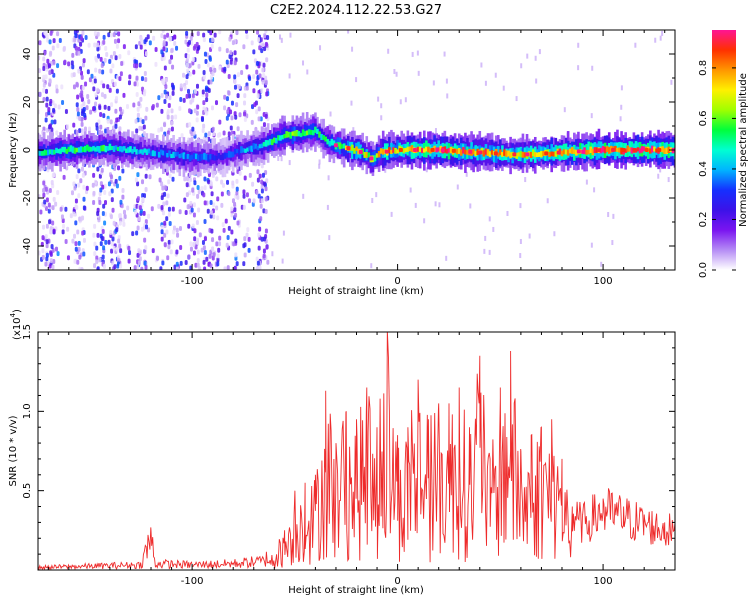 This screenshot has width=750, height=600. I want to click on y-tick-label: 20, so click(27, 102).